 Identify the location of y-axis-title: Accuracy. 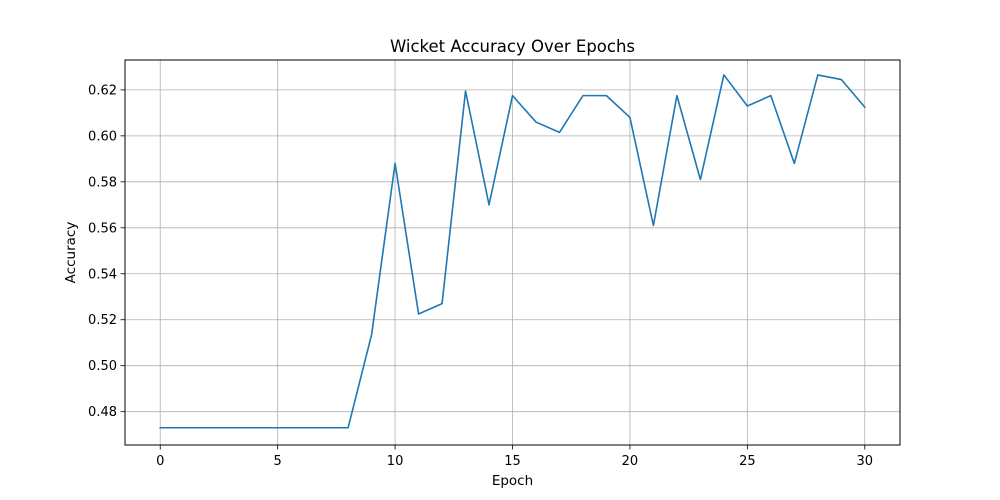
(71, 253).